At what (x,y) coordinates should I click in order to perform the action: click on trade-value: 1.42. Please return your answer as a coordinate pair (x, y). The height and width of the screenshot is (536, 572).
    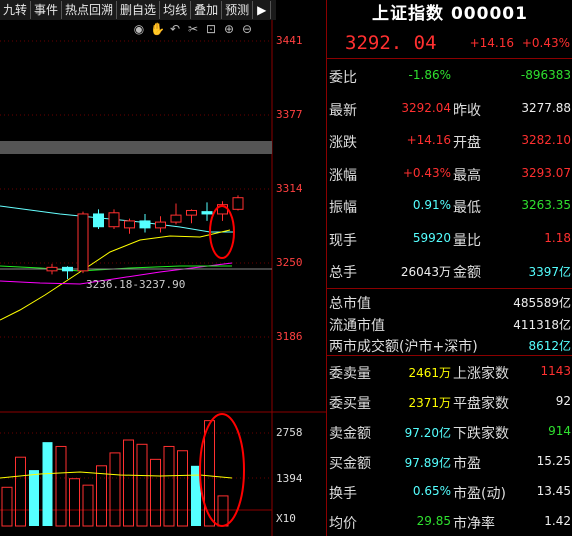
    Looking at the image, I should click on (536, 521).